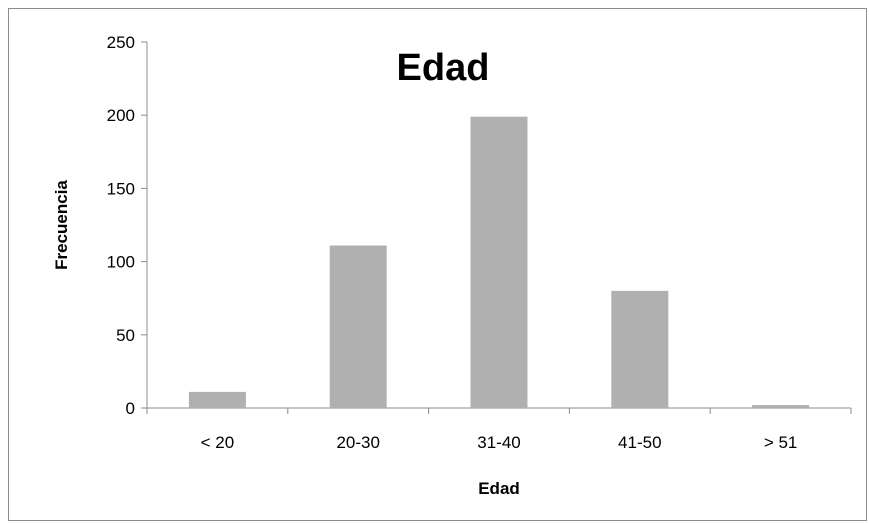 This screenshot has width=869, height=523. Describe the element at coordinates (781, 442) in the screenshot. I see `x-tick-label: > 51` at that location.